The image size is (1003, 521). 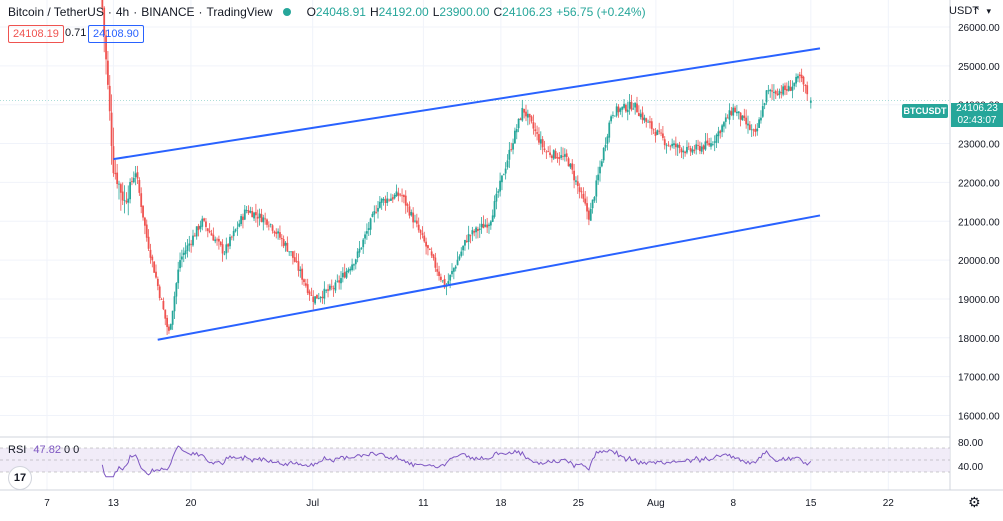 I want to click on tradingview-logo-icon: 17, so click(x=20, y=478).